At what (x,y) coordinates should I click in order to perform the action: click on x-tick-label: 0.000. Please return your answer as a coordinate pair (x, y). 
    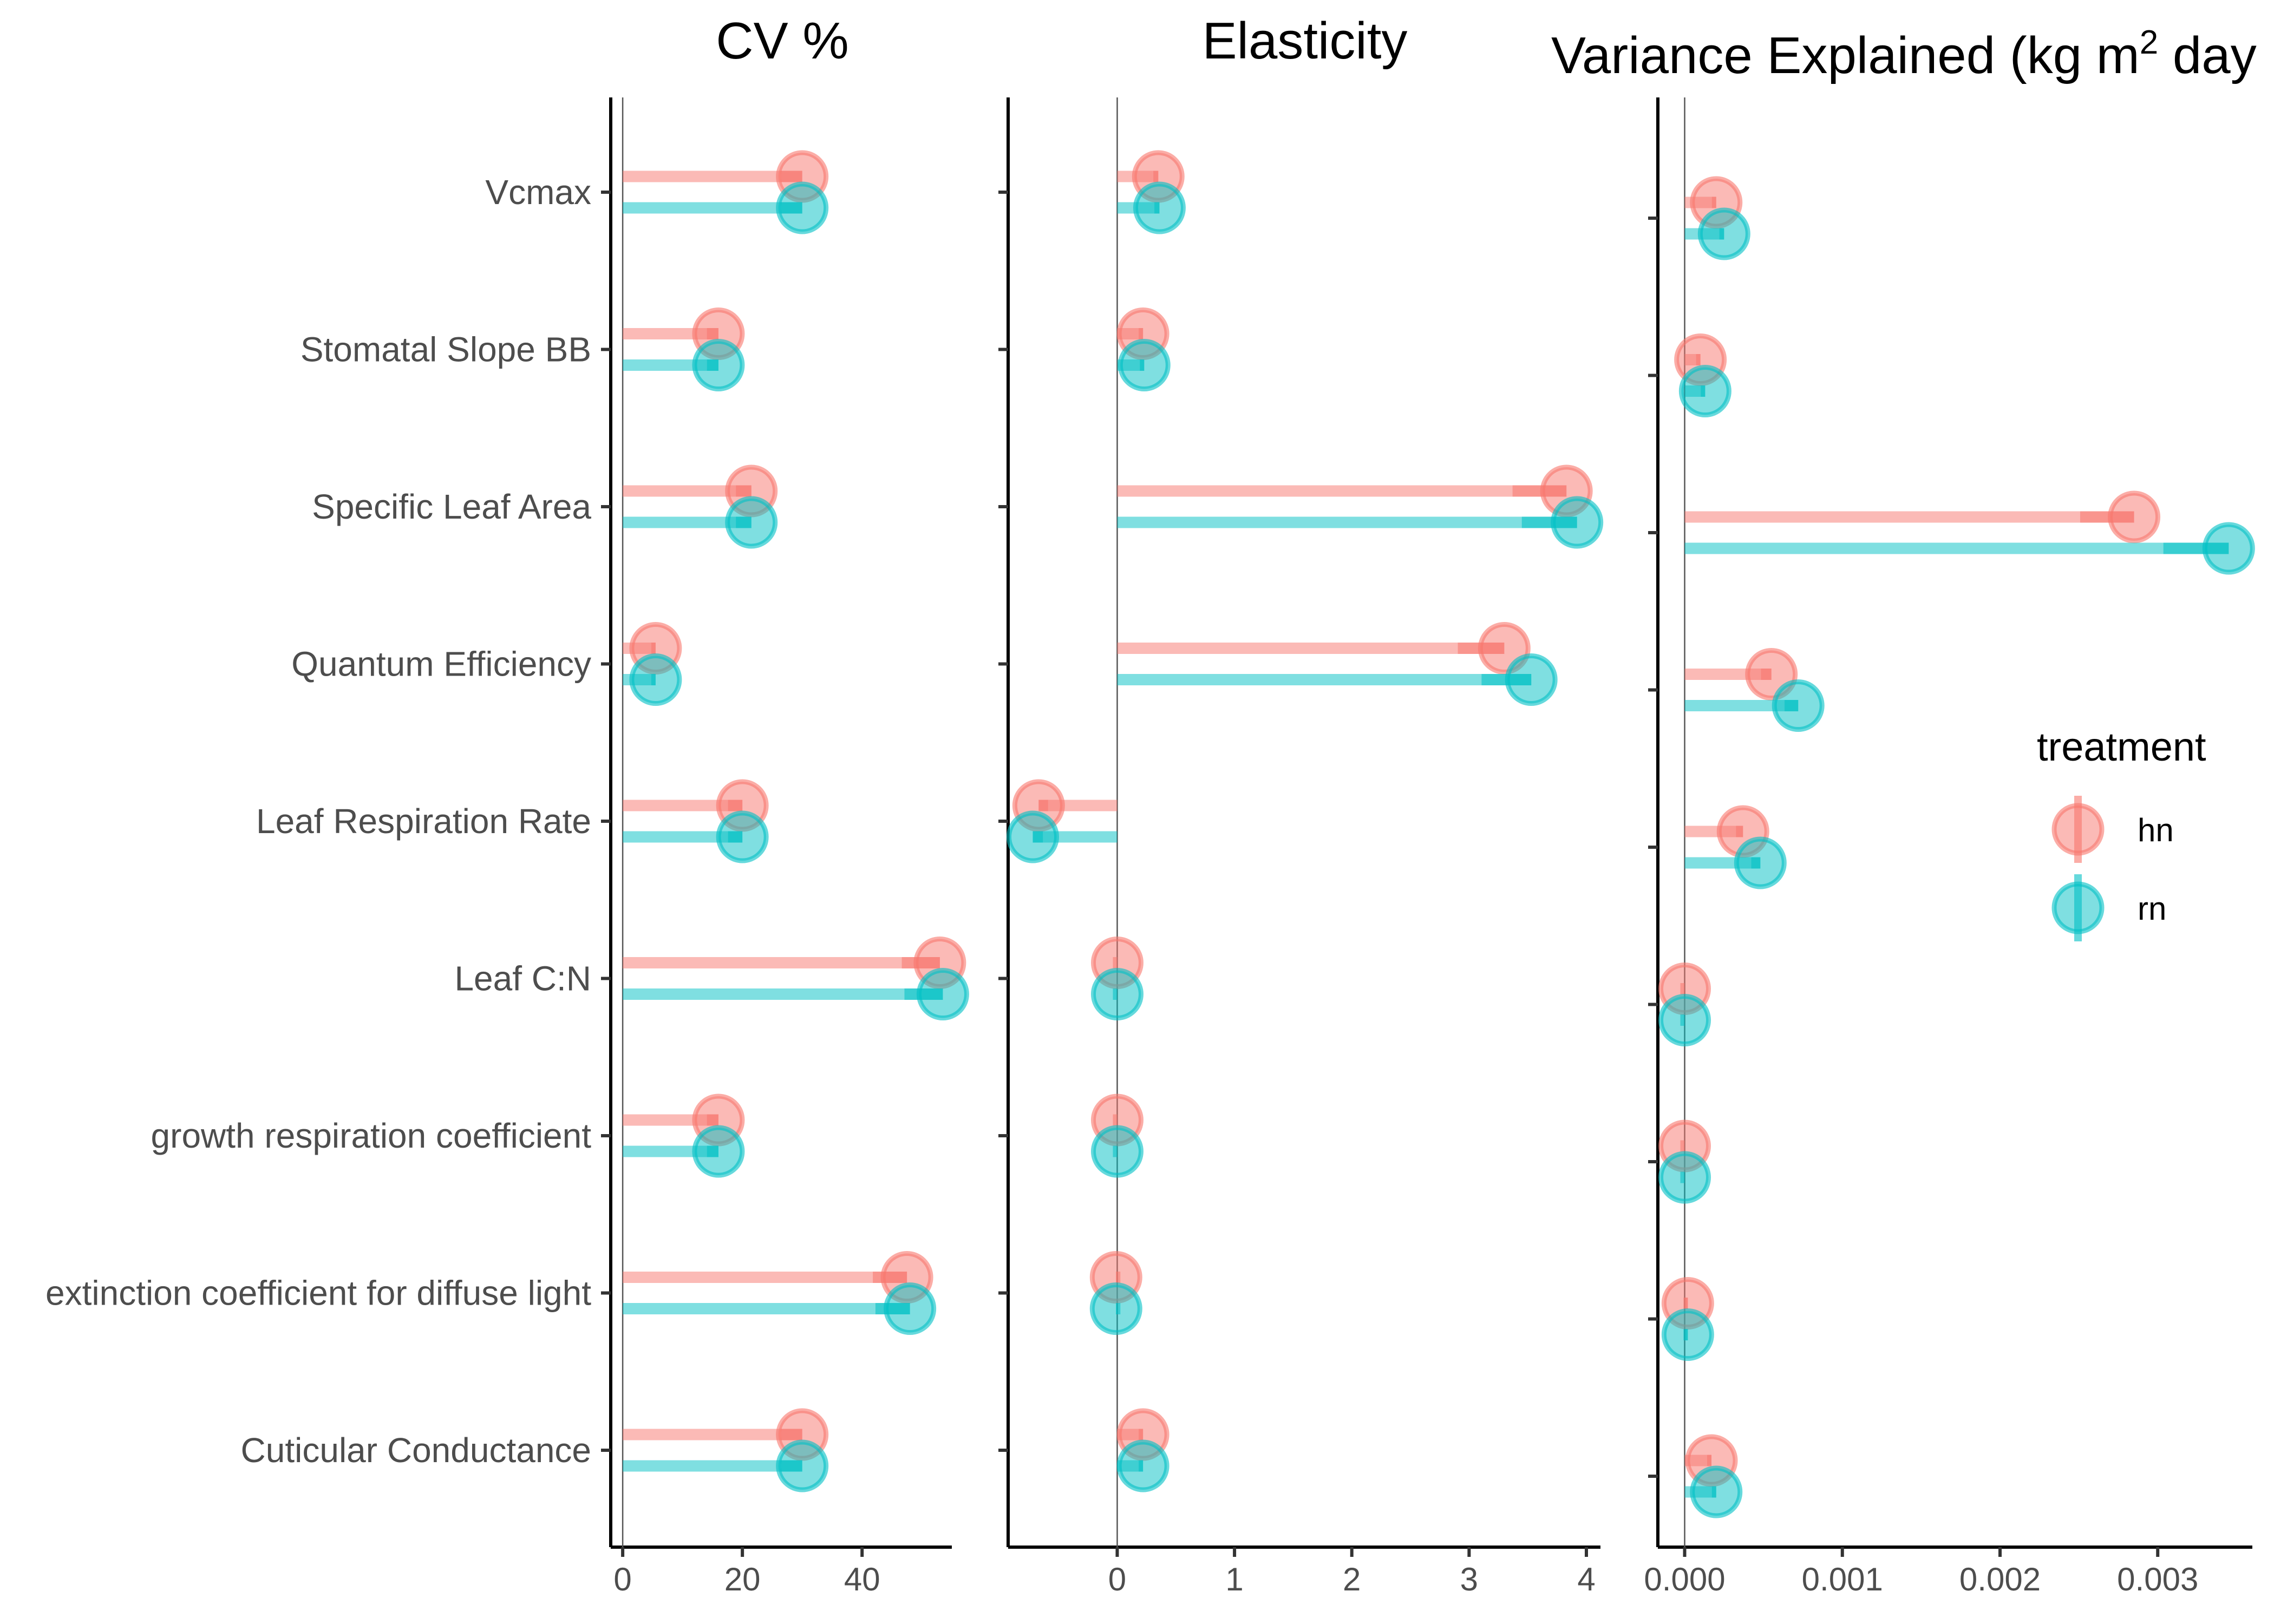
    Looking at the image, I should click on (1684, 1579).